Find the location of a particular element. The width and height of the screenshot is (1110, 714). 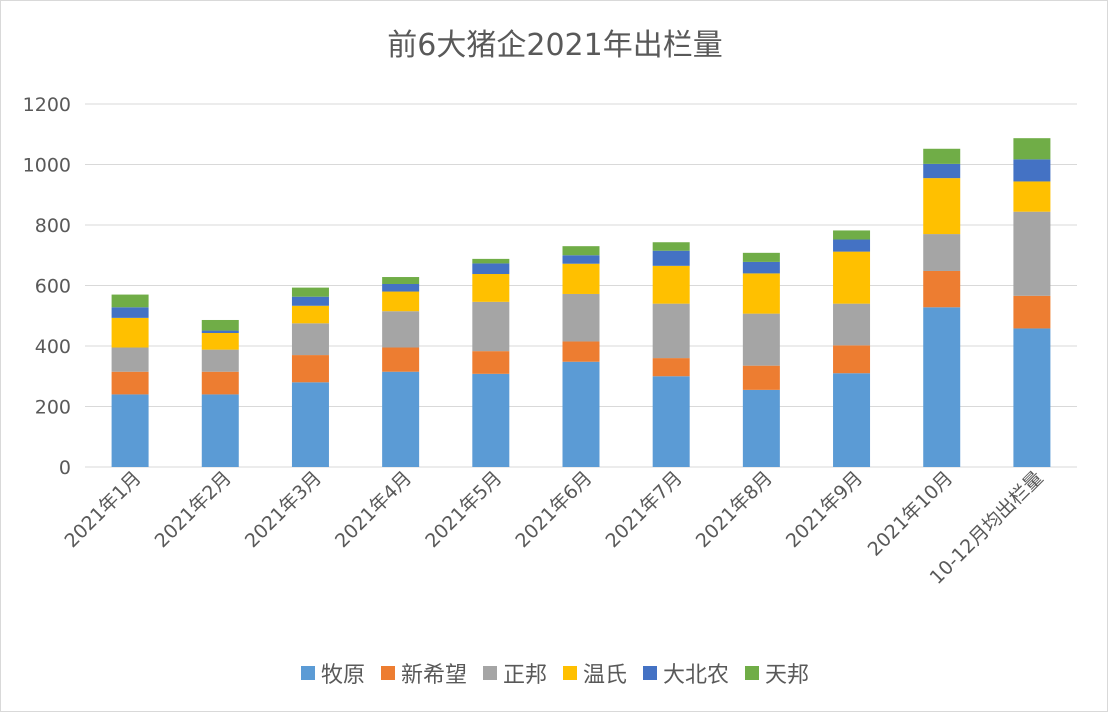

legend-label: 温氏 is located at coordinates (605, 675).